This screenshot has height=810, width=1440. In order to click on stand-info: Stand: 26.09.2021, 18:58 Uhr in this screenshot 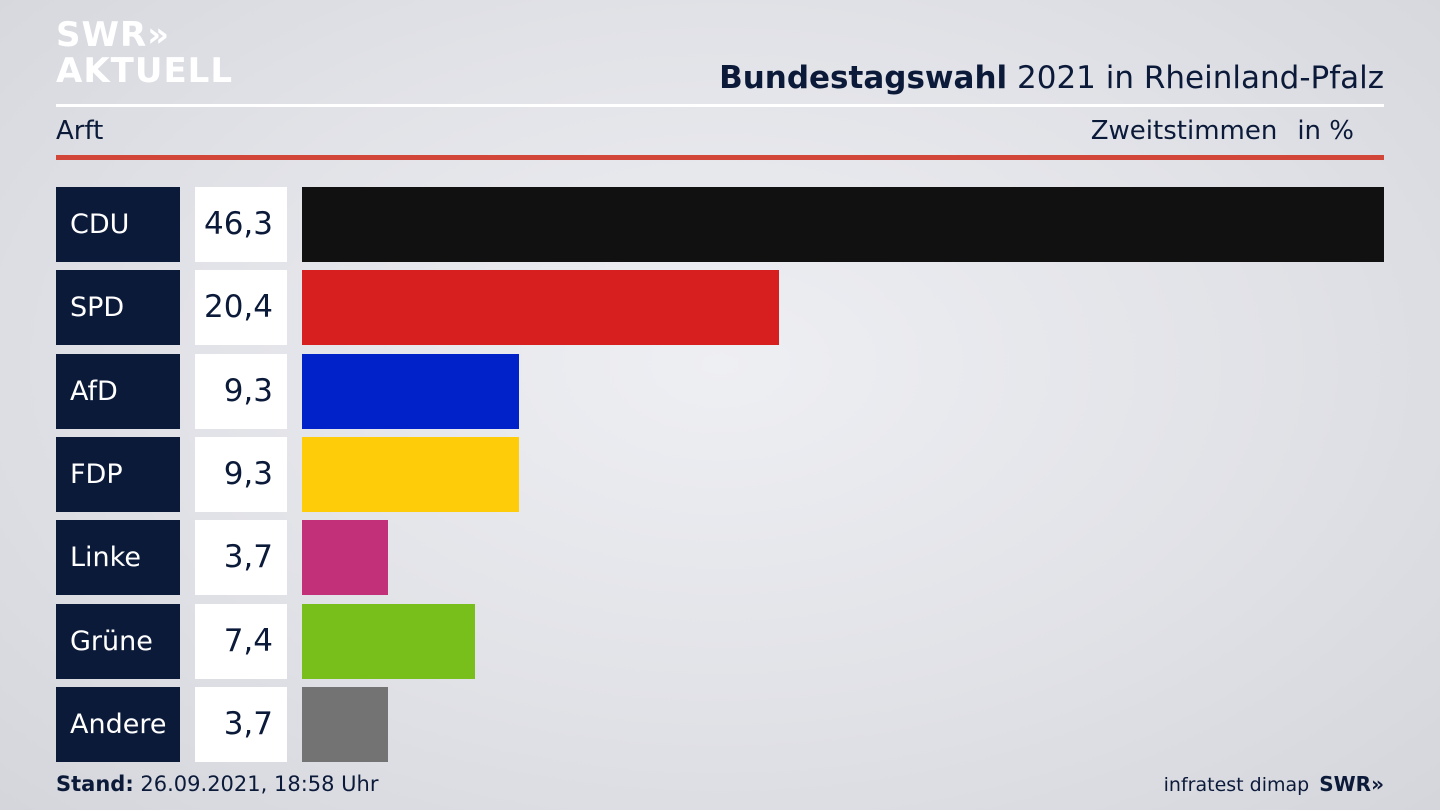, I will do `click(217, 784)`.